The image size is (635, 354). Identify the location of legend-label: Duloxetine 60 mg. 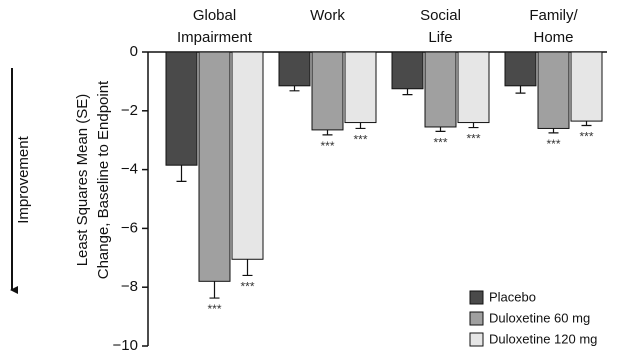
(539, 317).